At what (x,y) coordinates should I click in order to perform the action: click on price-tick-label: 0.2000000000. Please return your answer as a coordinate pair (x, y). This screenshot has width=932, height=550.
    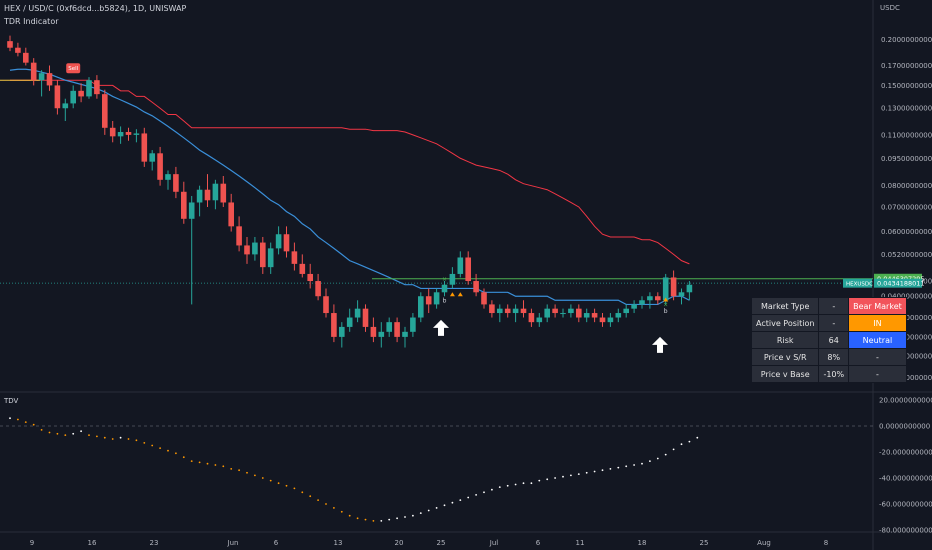
    Looking at the image, I should click on (906, 40).